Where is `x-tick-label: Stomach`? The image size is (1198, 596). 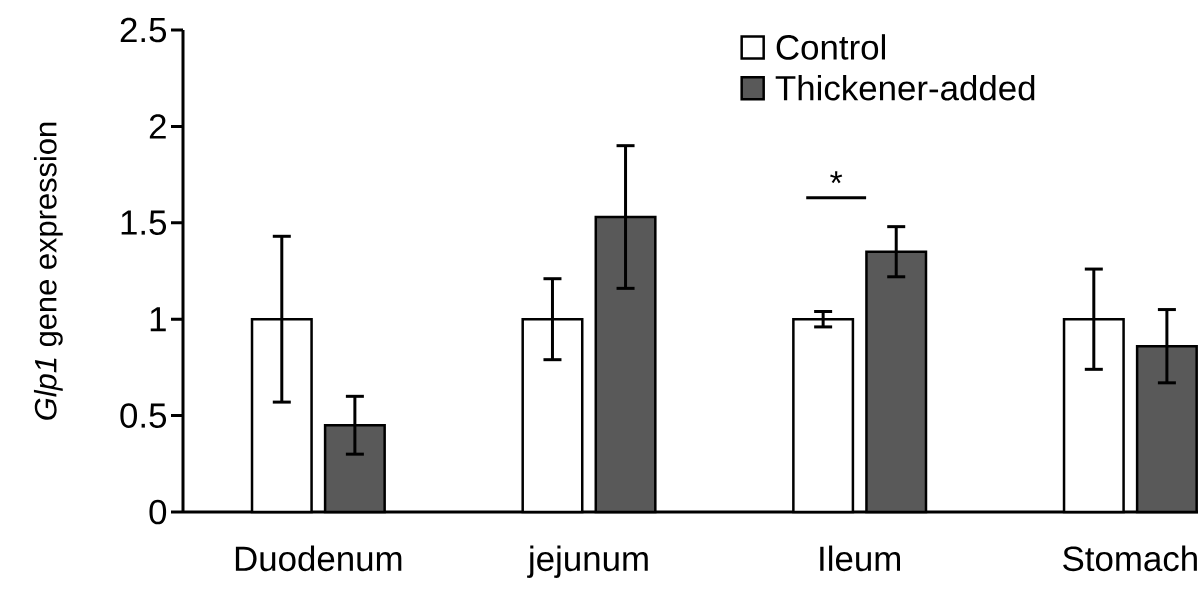
x-tick-label: Stomach is located at coordinates (1130, 558).